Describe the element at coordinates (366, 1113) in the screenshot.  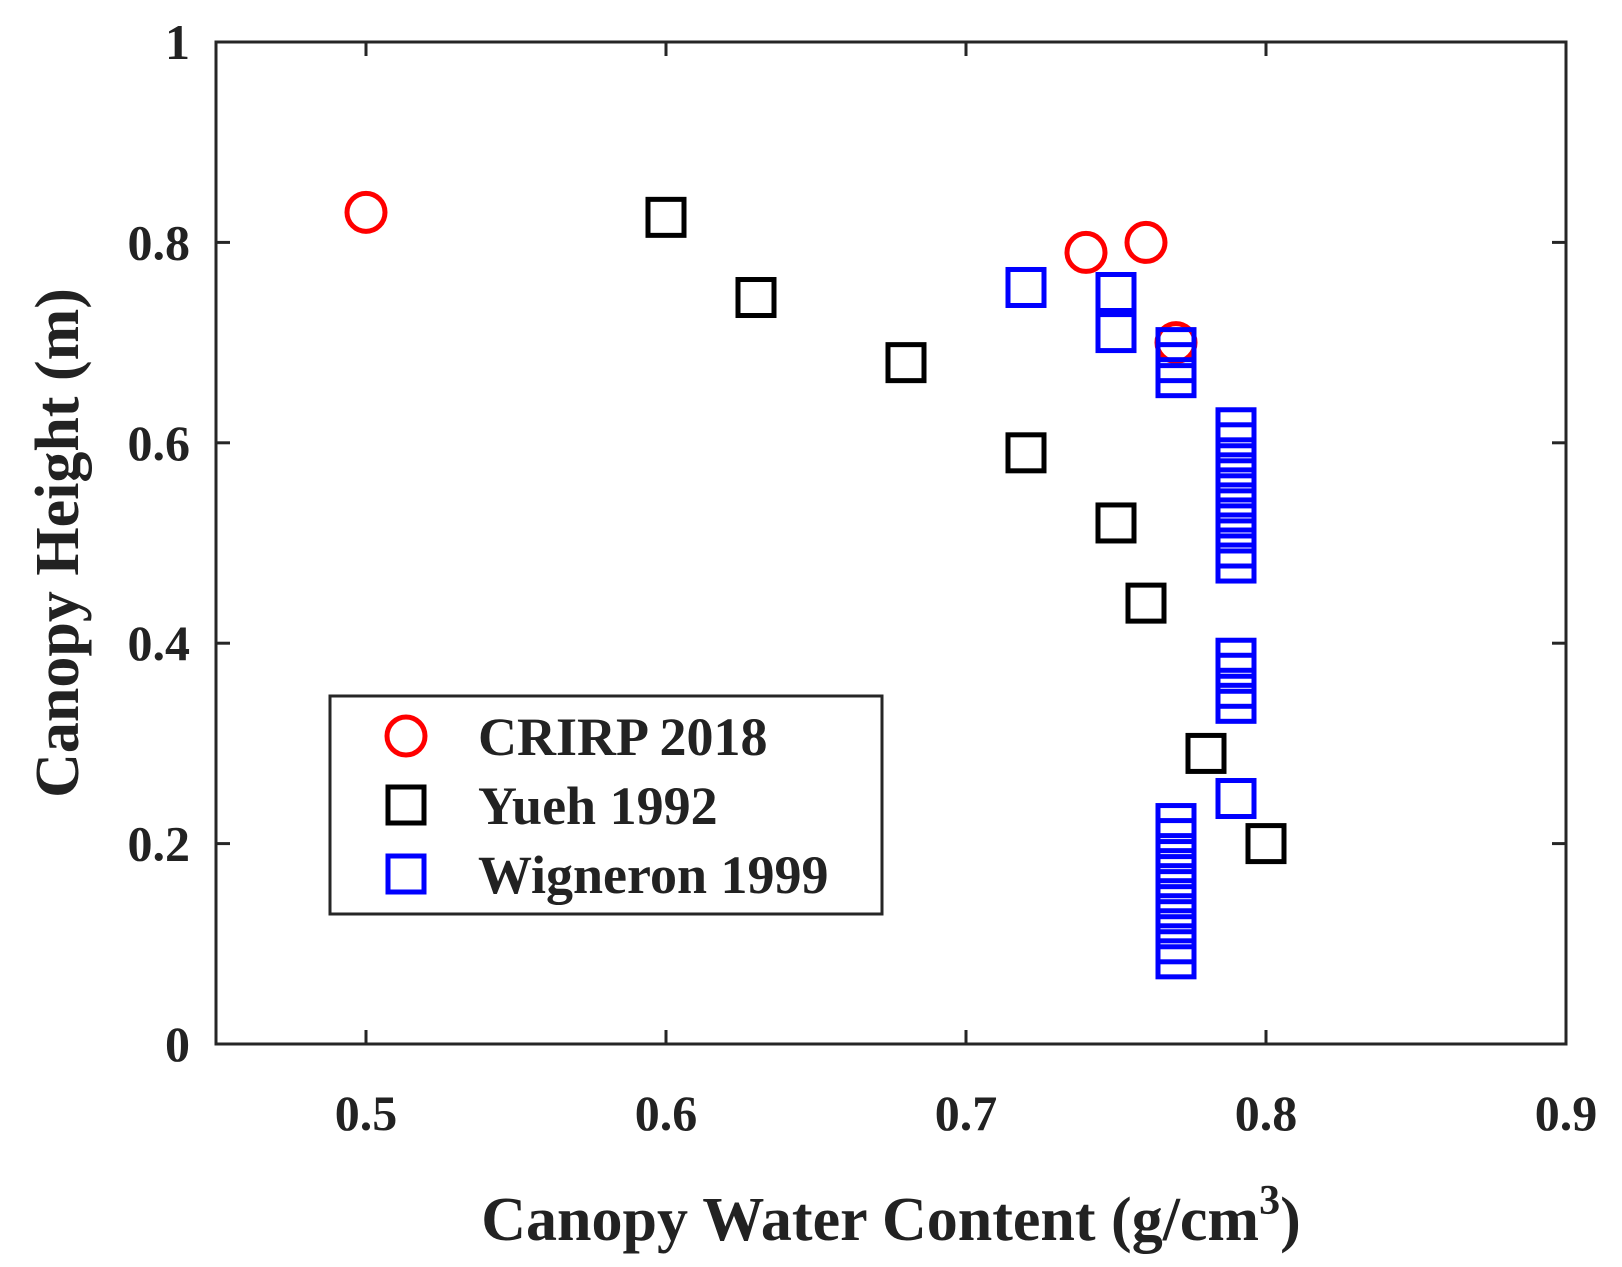
I see `x-tick-label: 0.5` at that location.